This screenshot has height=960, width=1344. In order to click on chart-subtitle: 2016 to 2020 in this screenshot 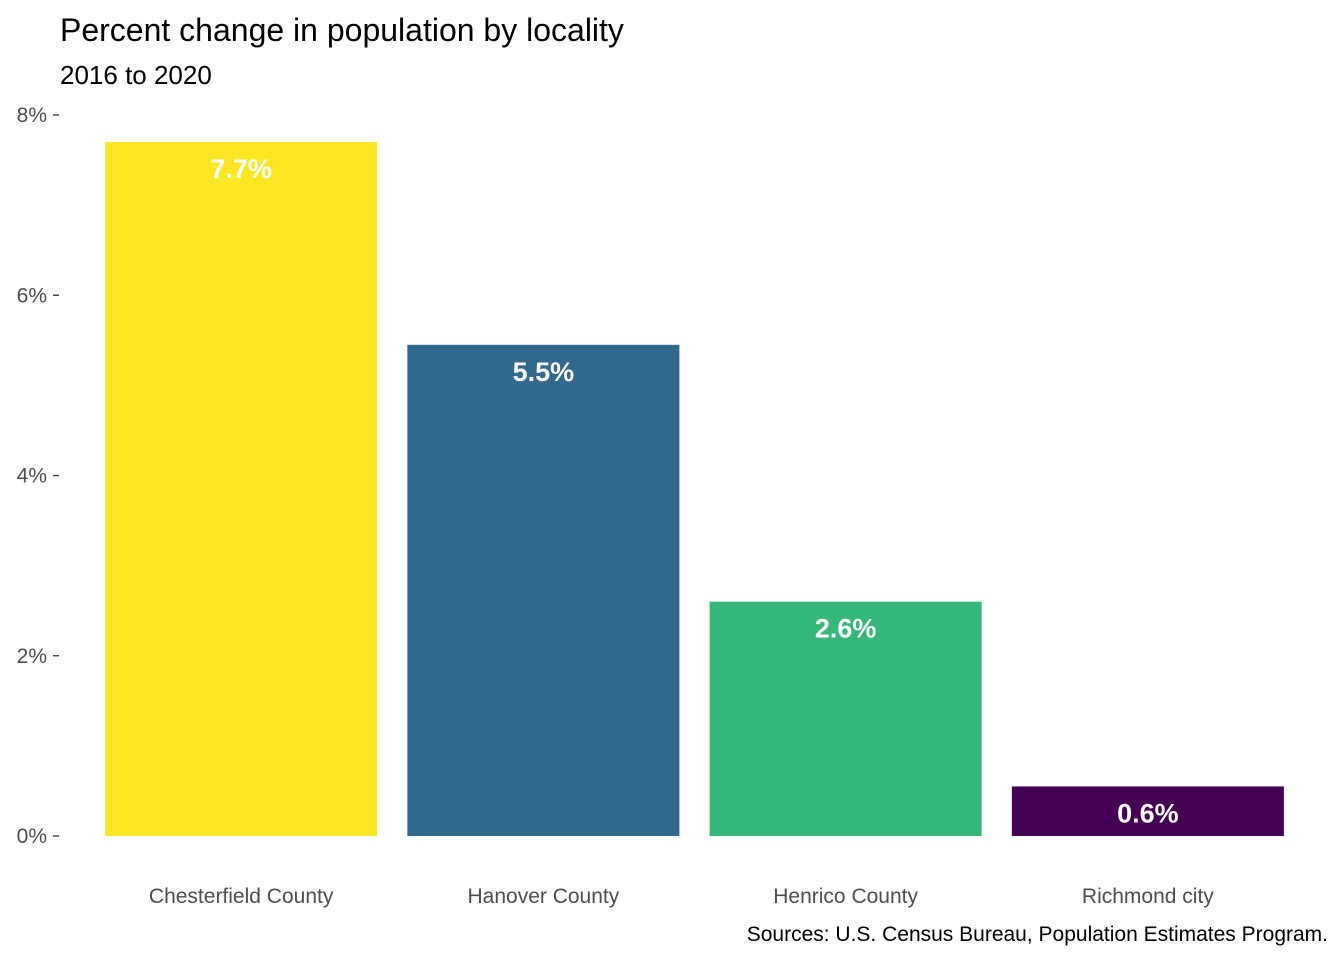, I will do `click(136, 75)`.